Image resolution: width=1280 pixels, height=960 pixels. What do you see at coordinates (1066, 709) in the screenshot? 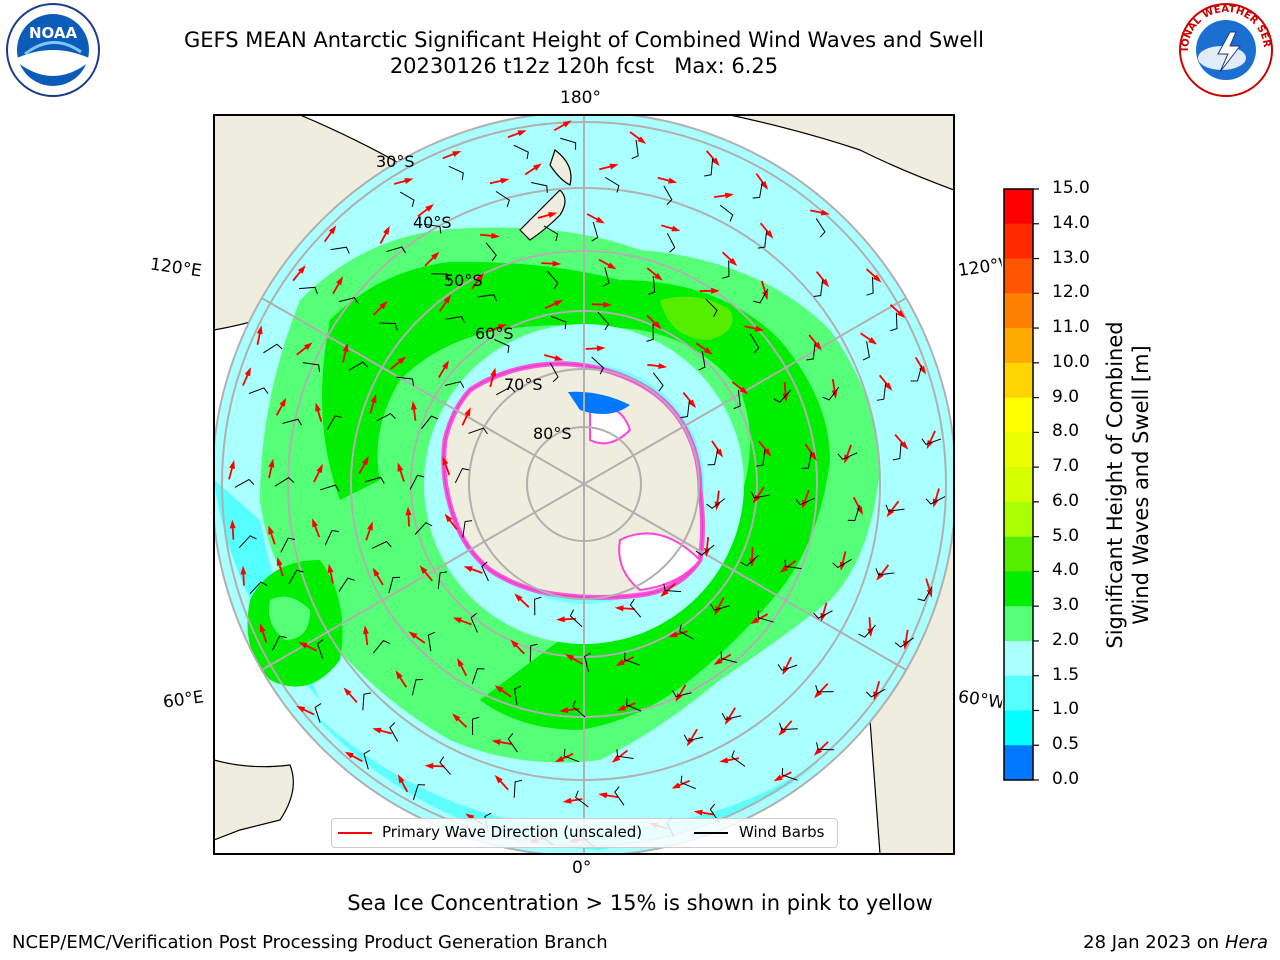
I see `colorbar-tick-label: 1.0` at bounding box center [1066, 709].